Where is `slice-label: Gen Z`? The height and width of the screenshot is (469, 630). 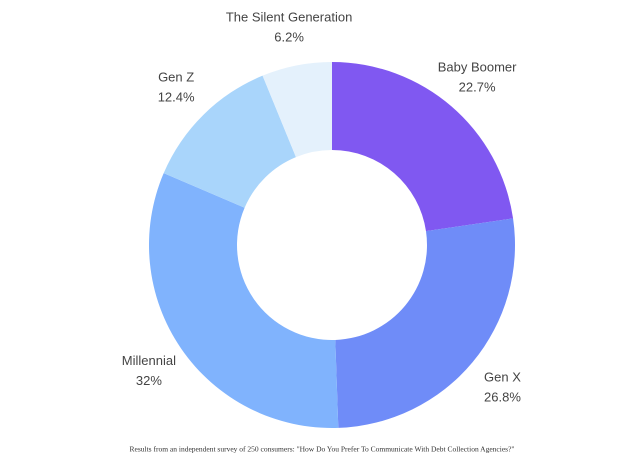
slice-label: Gen Z is located at coordinates (176, 76).